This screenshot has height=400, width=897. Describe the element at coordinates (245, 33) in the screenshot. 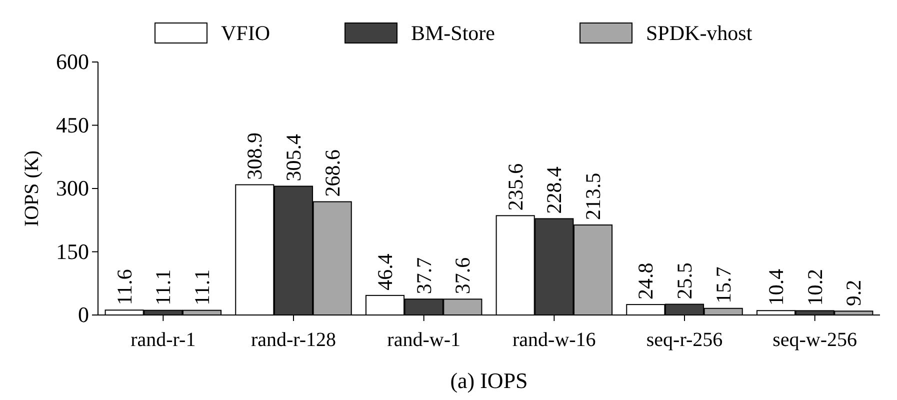

I see `legend-label: VFIO` at that location.